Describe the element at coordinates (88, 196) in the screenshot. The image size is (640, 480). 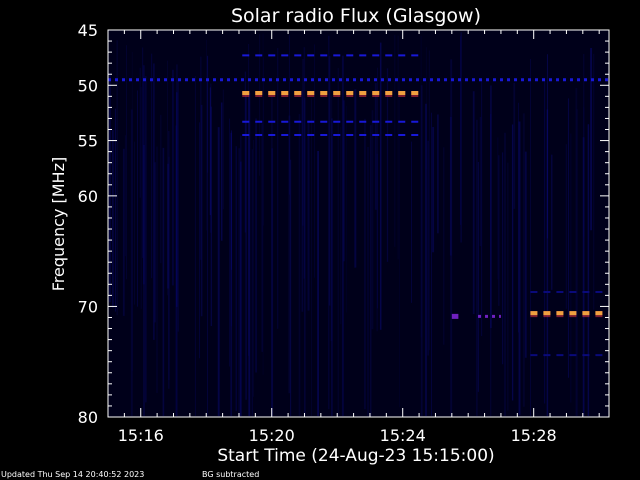
I see `y-tick-label: 60` at that location.